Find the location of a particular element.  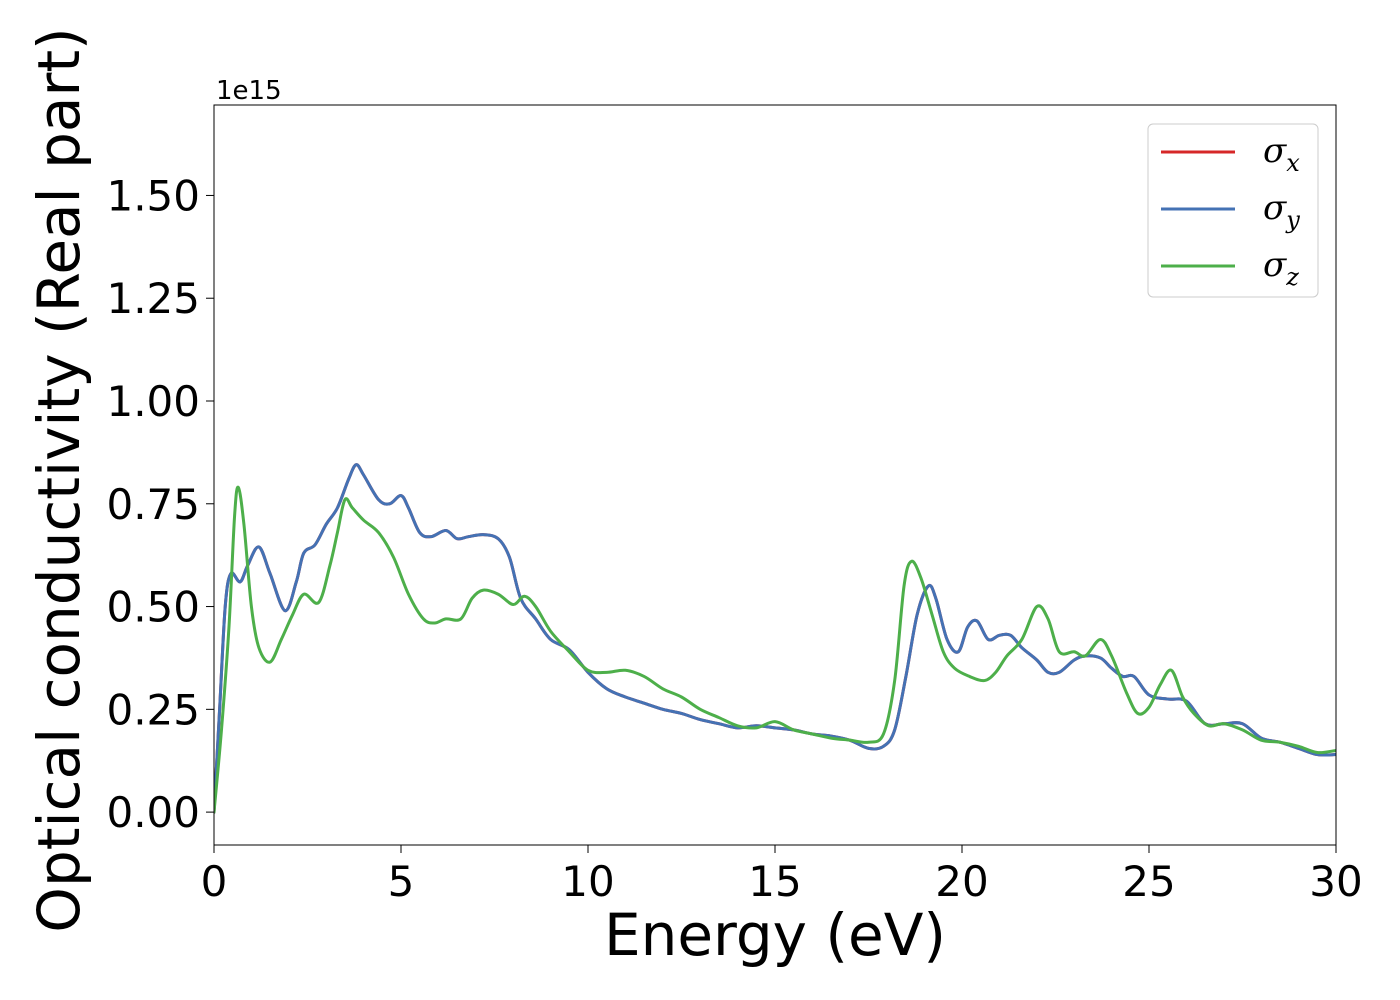

y-tick-label: 0.50 is located at coordinates (153, 607).